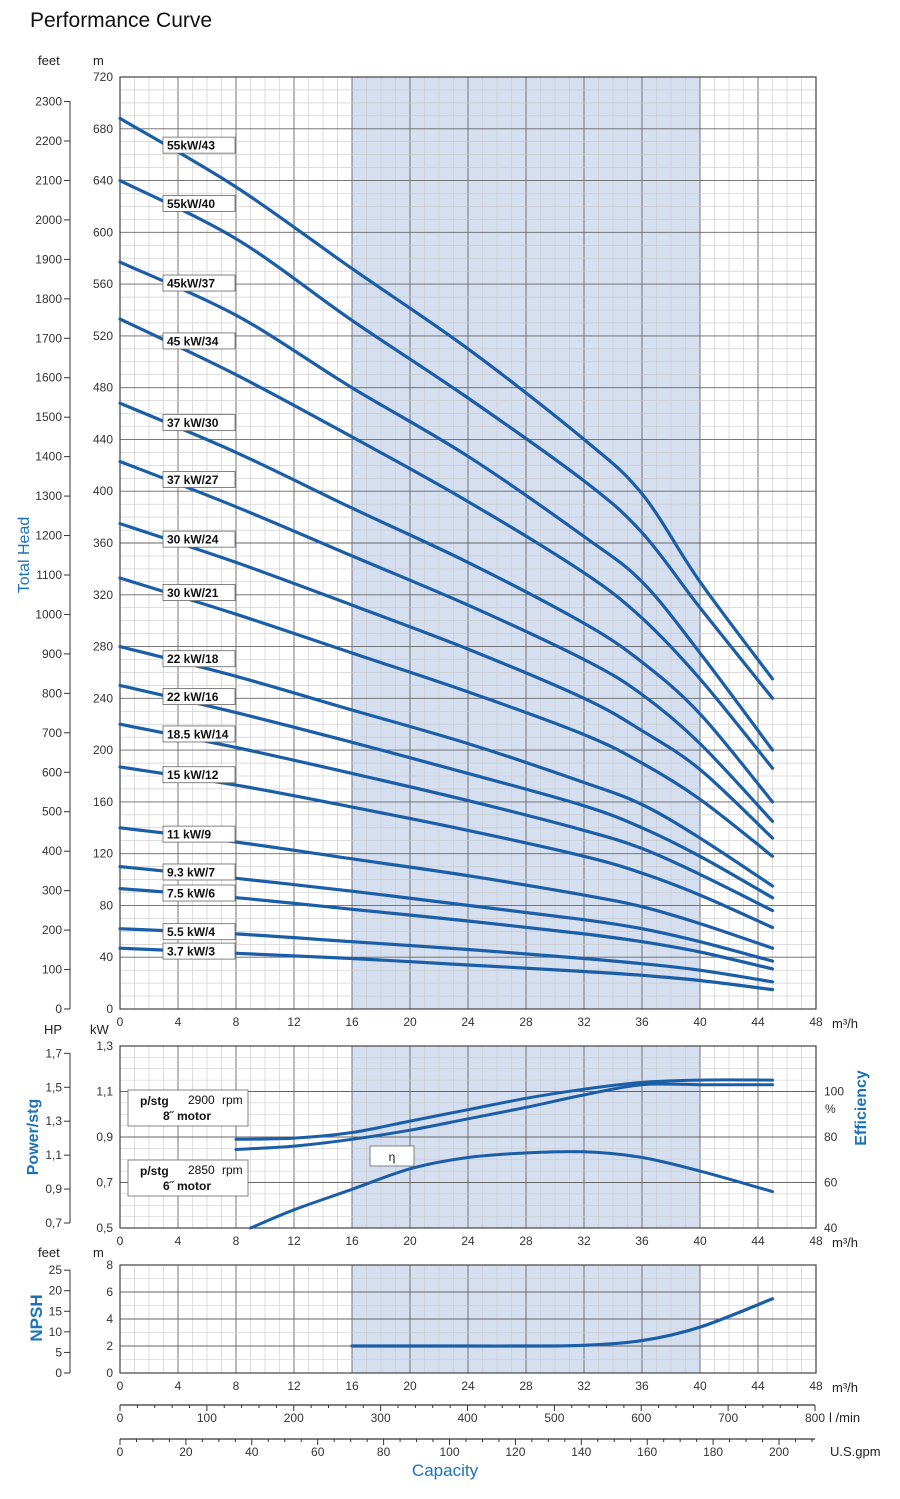 The image size is (900, 1499). I want to click on head-x-tick-label: 40, so click(700, 1022).